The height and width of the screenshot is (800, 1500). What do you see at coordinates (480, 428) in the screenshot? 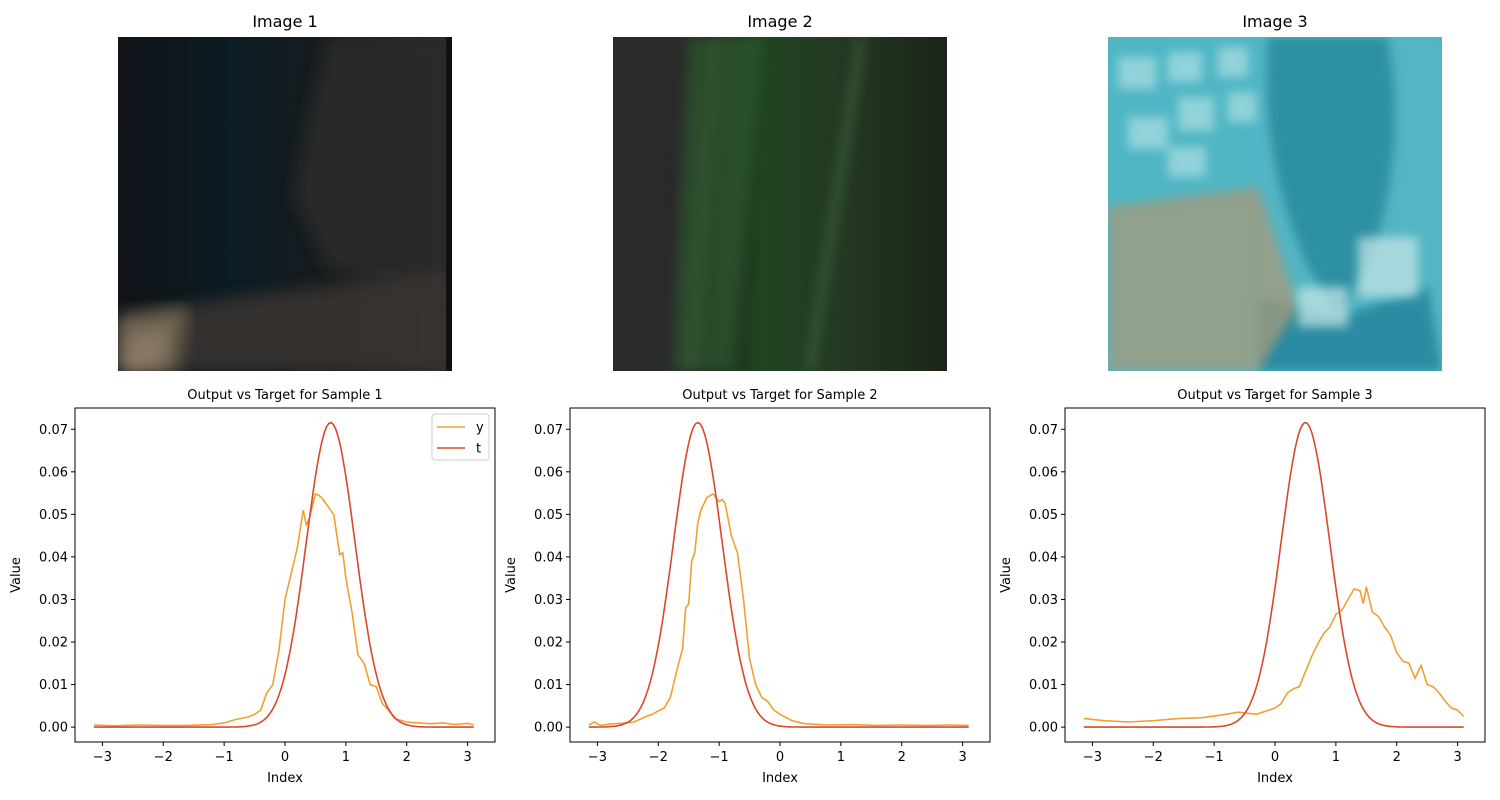
I see `legend-label-y: y` at bounding box center [480, 428].